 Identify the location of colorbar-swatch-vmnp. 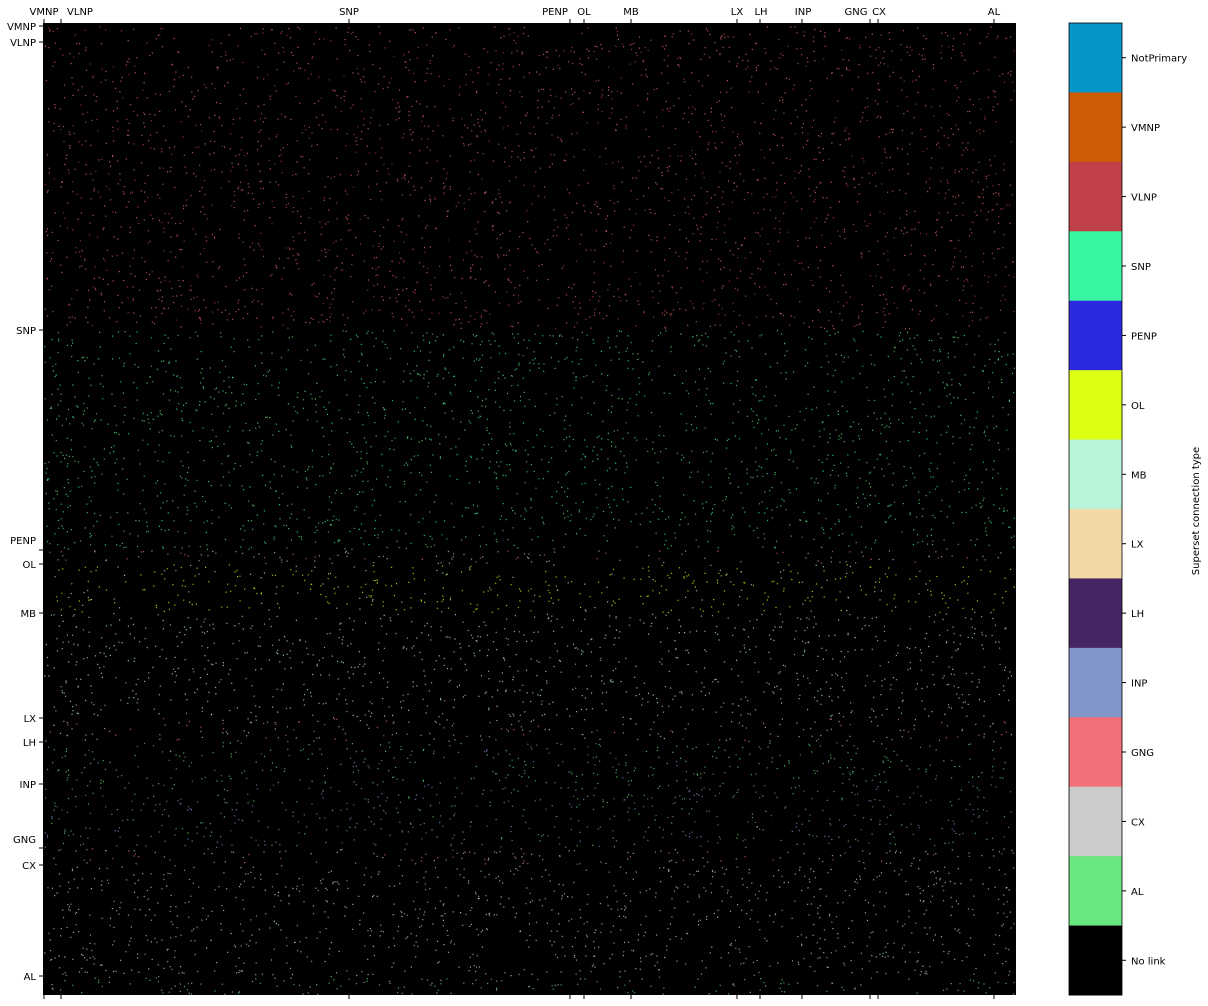
(1095, 127).